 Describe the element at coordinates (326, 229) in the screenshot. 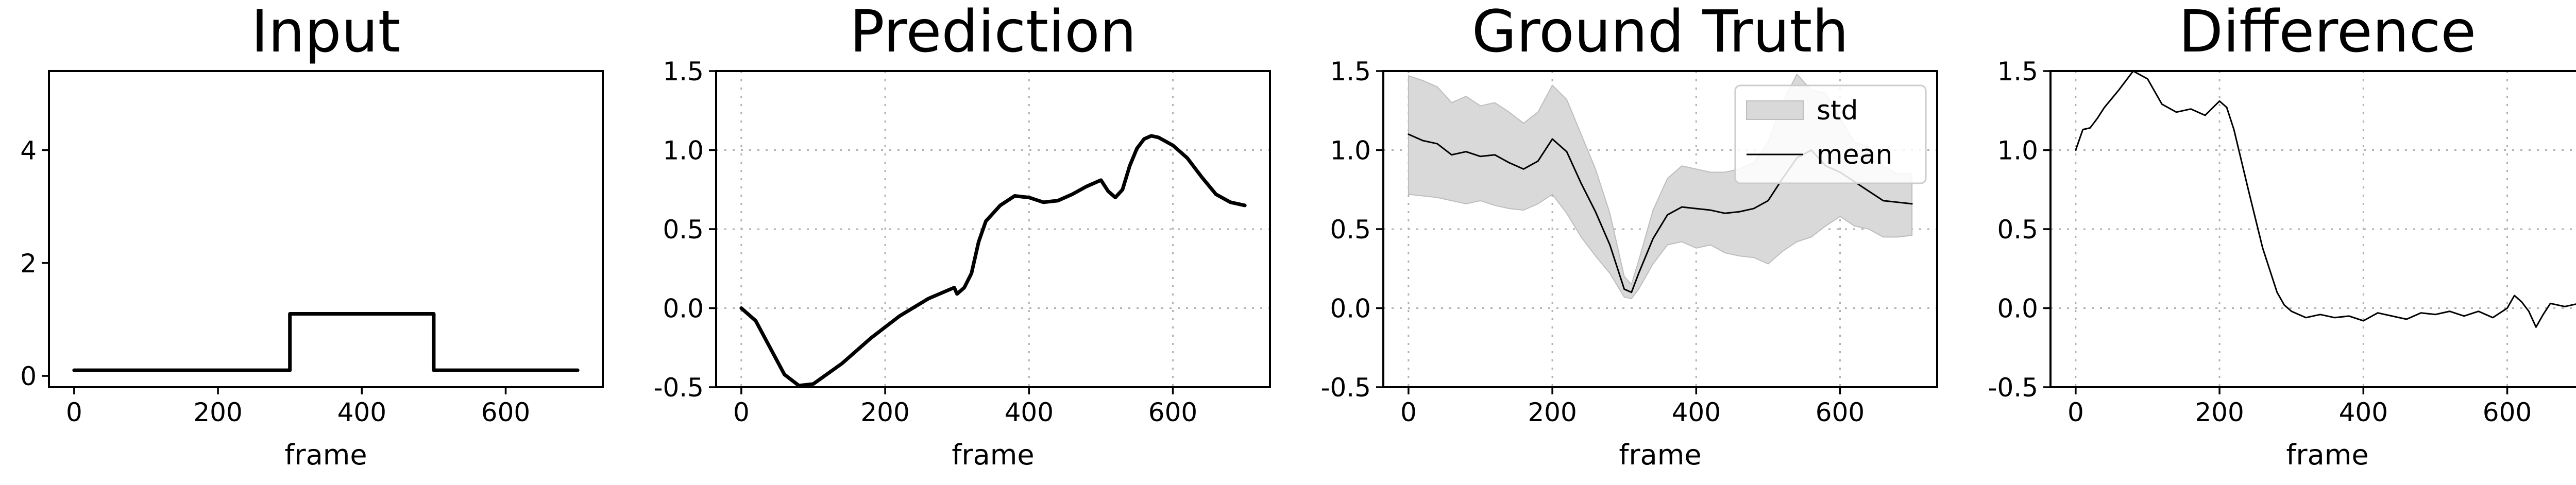

I see `axes-frame` at that location.